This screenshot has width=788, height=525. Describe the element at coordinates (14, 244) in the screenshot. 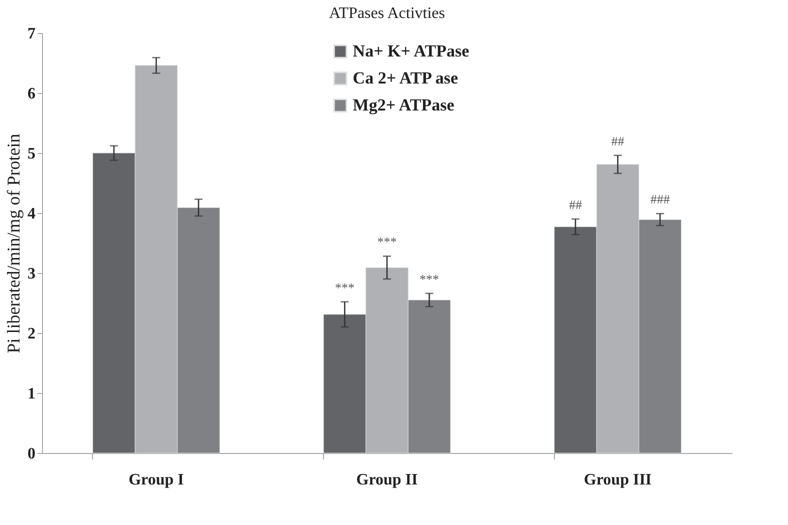

I see `y-axis-title: Pi liberated/min/mg of Protein` at that location.